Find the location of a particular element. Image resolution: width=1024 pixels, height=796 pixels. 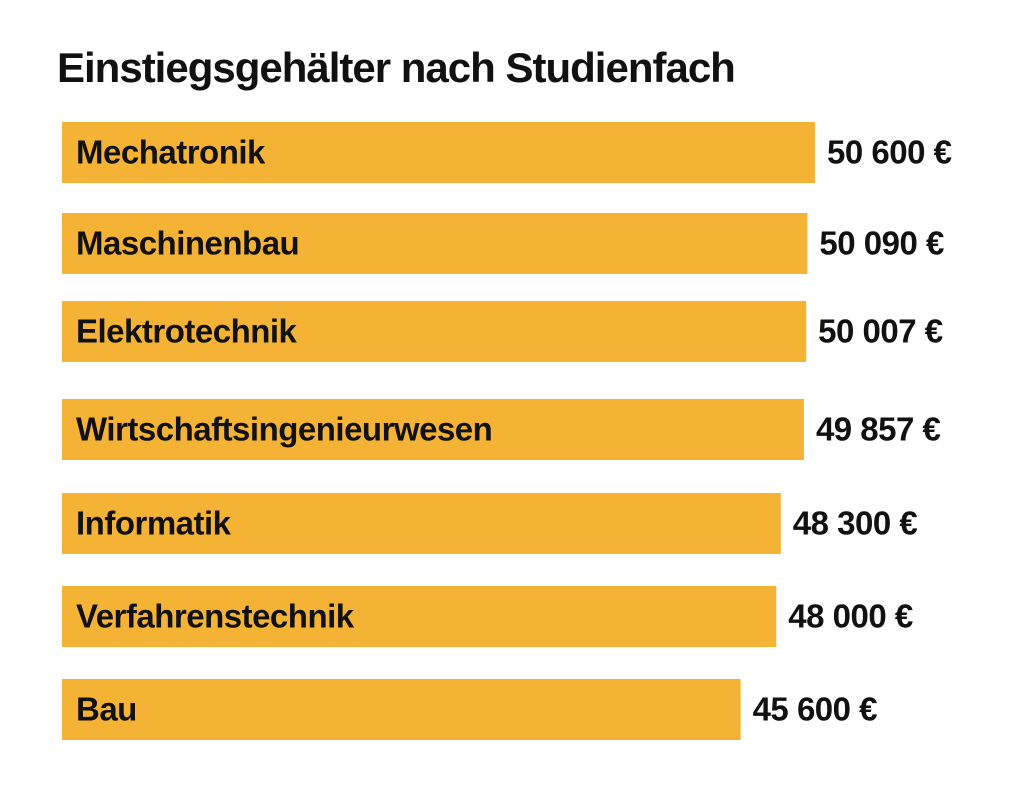

bar-bau is located at coordinates (401, 709).